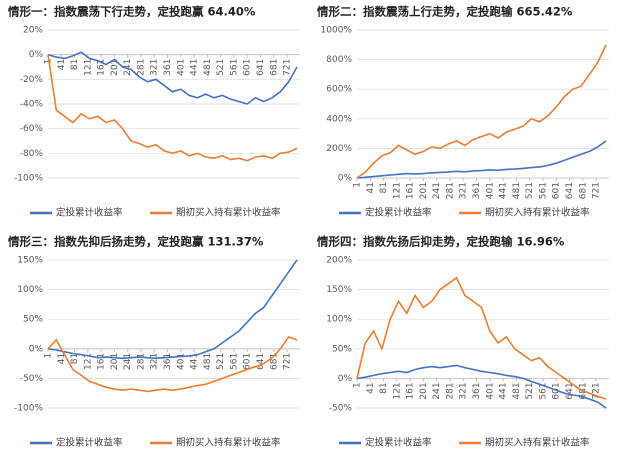 The height and width of the screenshot is (460, 618). Describe the element at coordinates (32, 379) in the screenshot. I see `y-tick-label: -50%` at that location.